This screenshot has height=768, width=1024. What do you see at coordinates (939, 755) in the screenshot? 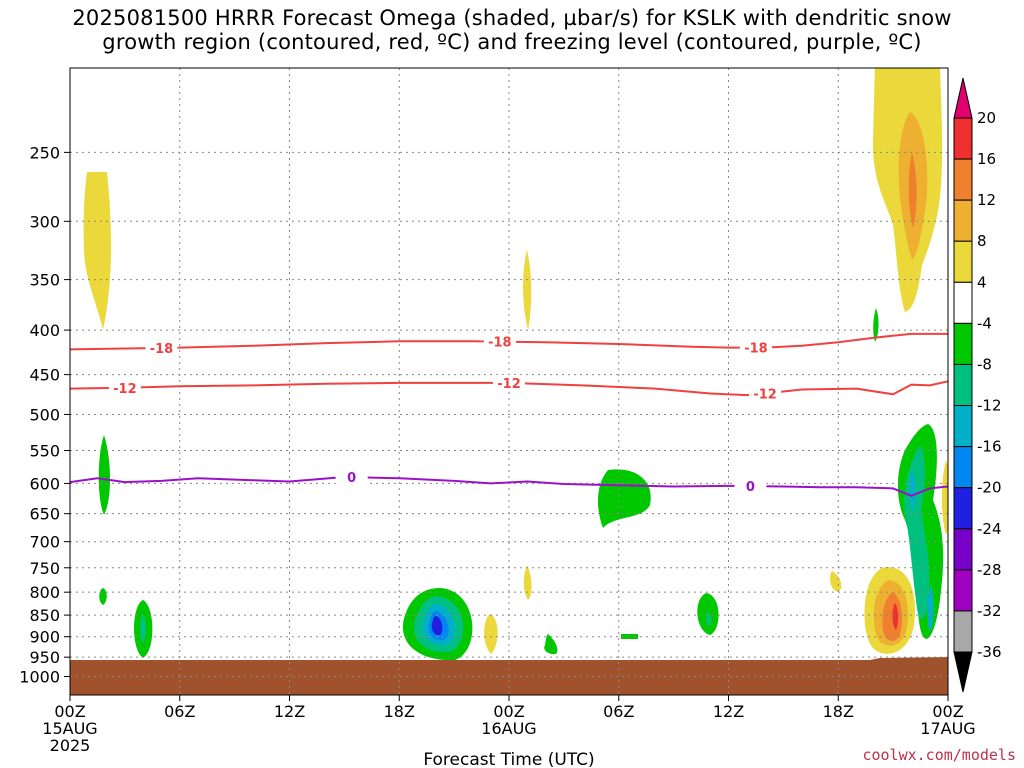
I see `credit-url: coolwx.com/models` at bounding box center [939, 755].